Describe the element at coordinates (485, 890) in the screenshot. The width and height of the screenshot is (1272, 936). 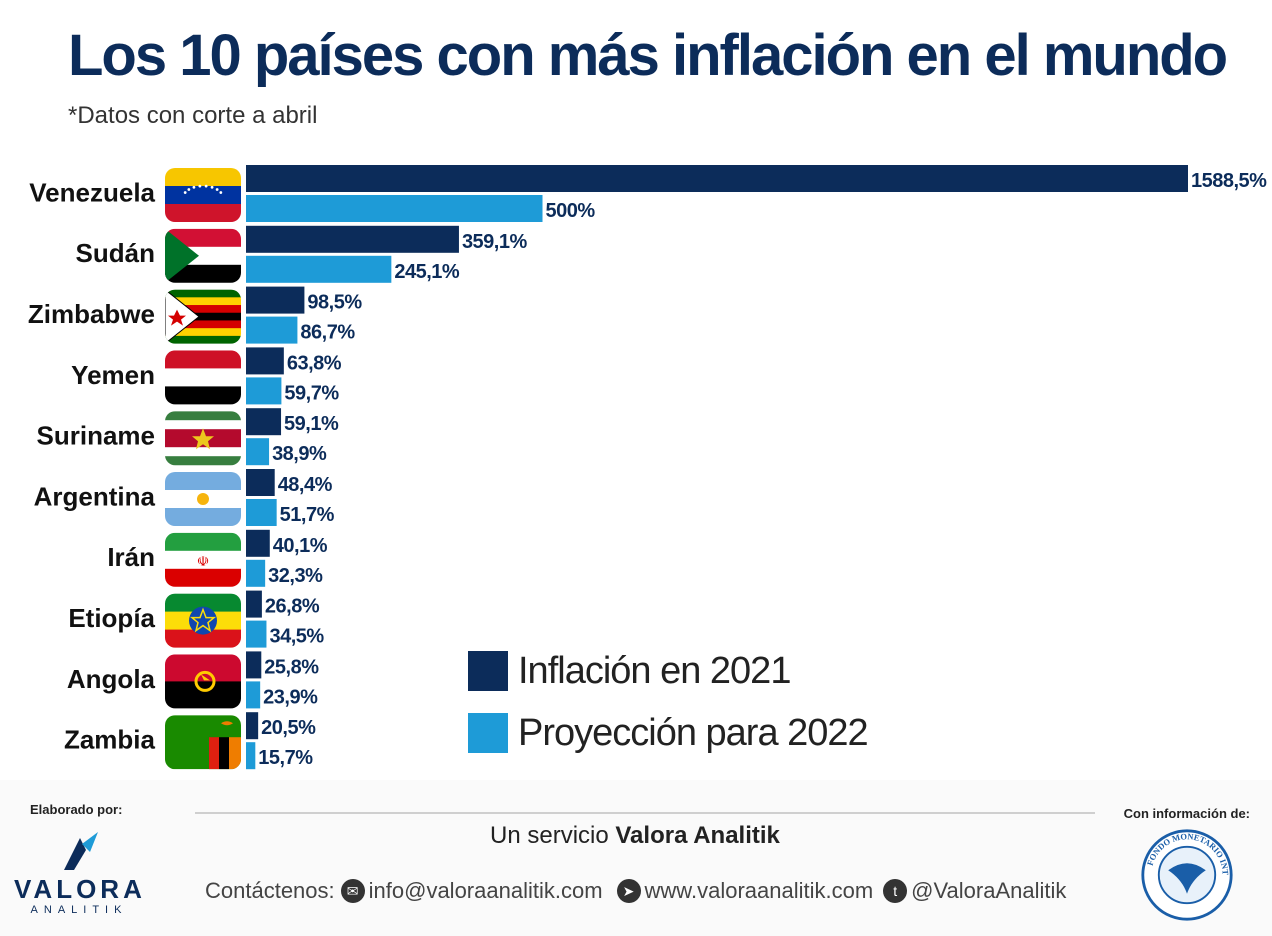
I see `contact-email: info@valoraanalitik.com` at that location.